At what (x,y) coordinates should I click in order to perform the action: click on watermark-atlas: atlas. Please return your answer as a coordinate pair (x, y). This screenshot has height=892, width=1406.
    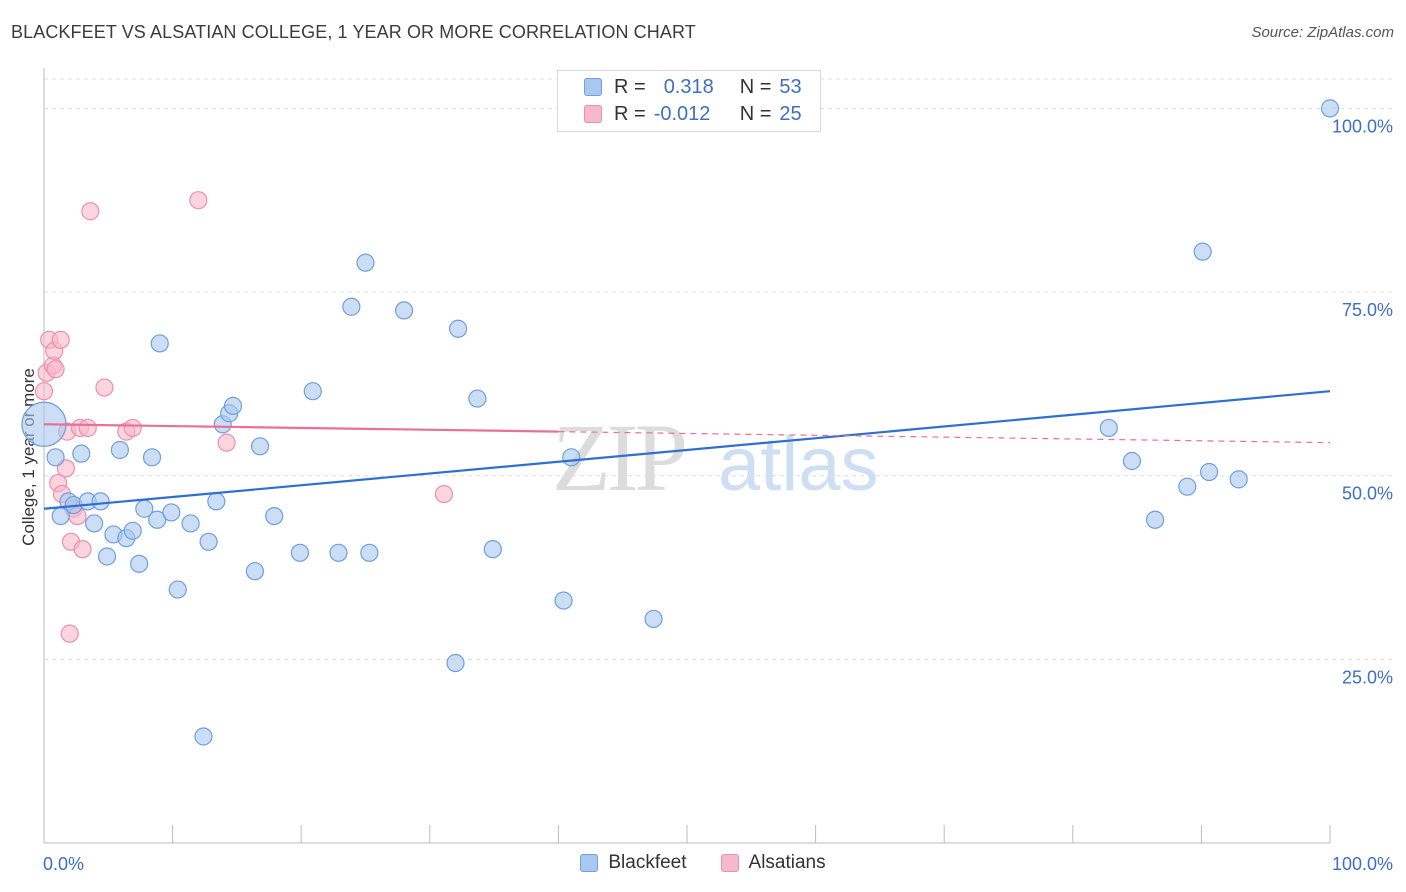
    Looking at the image, I should click on (798, 464).